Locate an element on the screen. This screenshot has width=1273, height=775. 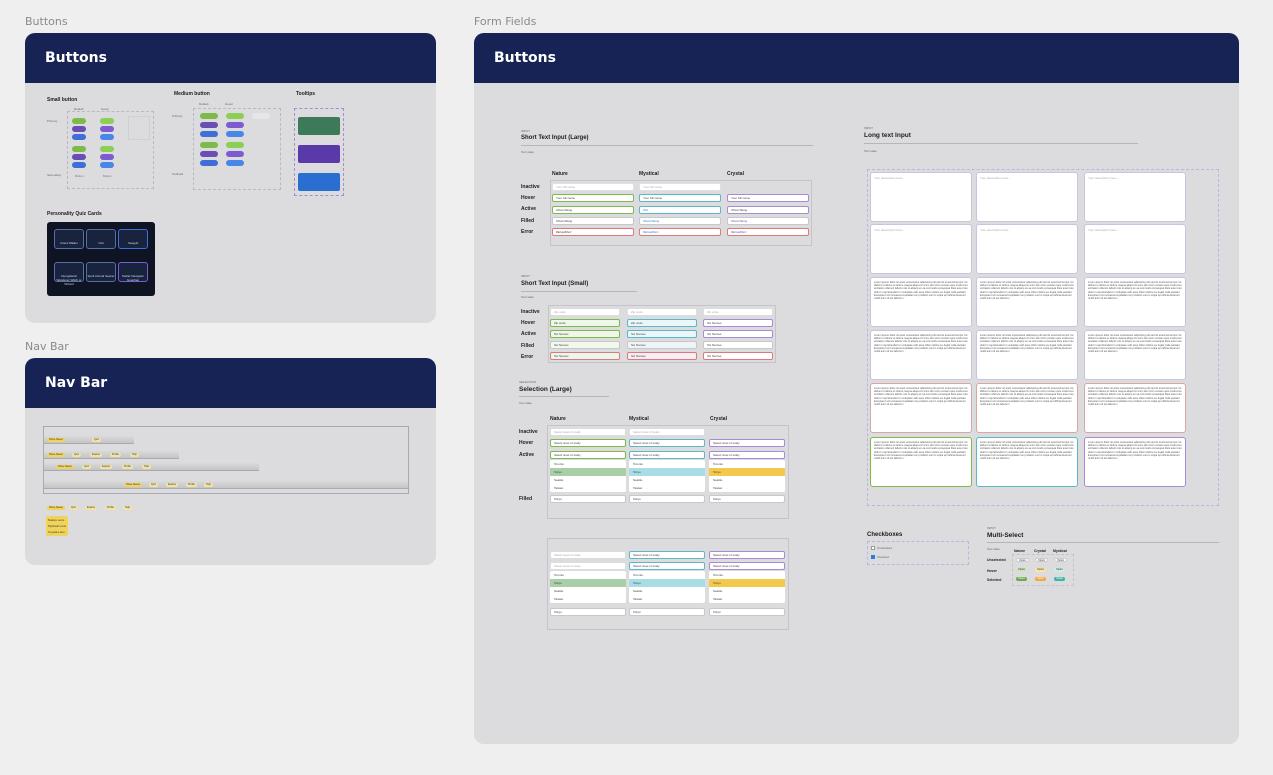
short-small-crystal-filled: Six Names is located at coordinates (738, 345).